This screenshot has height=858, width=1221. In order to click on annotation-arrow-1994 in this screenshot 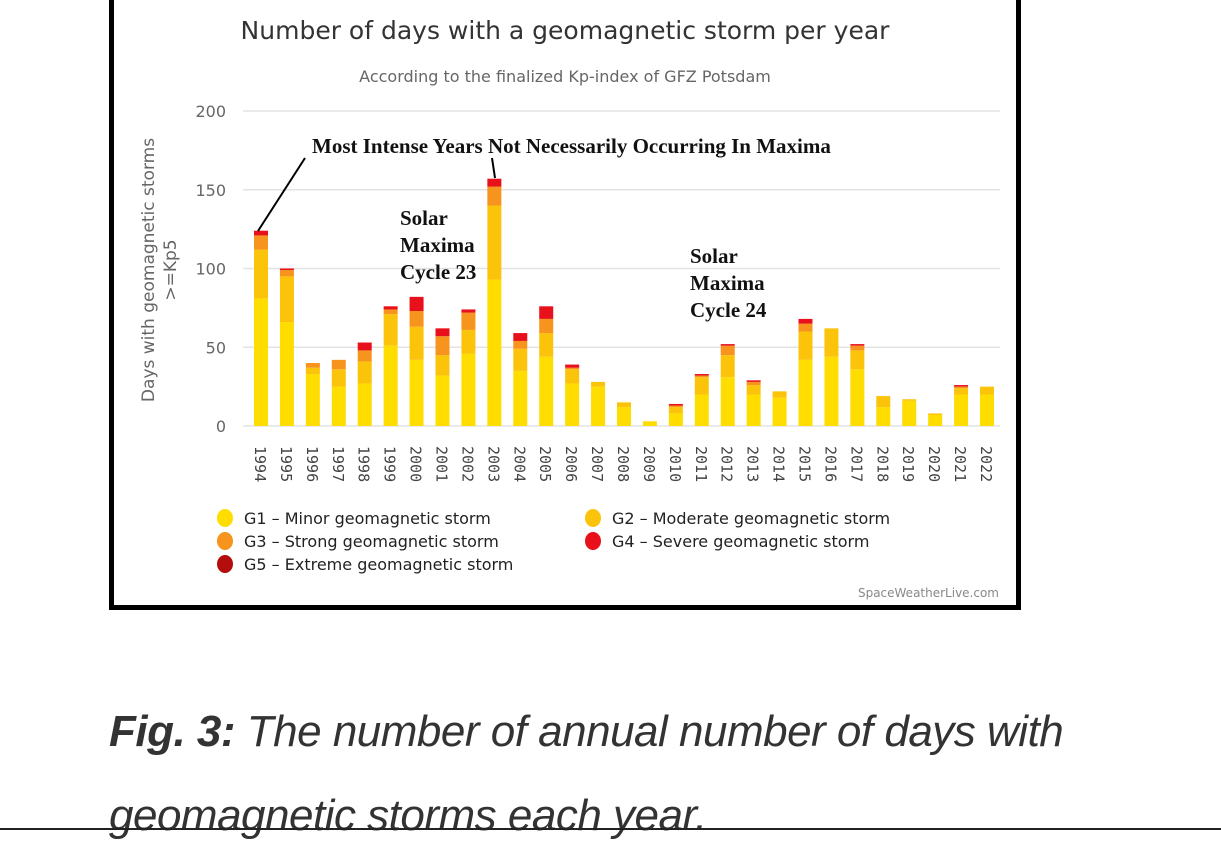, I will do `click(281, 194)`.